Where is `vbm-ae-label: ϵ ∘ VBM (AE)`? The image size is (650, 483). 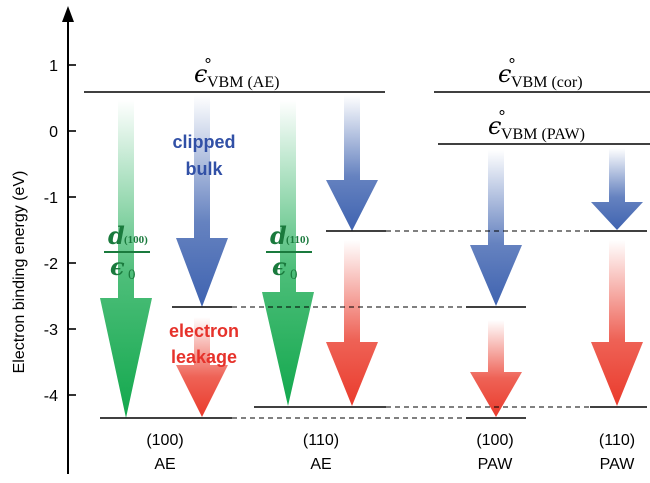
vbm-ae-label: ϵ ∘ VBM (AE) is located at coordinates (236, 71).